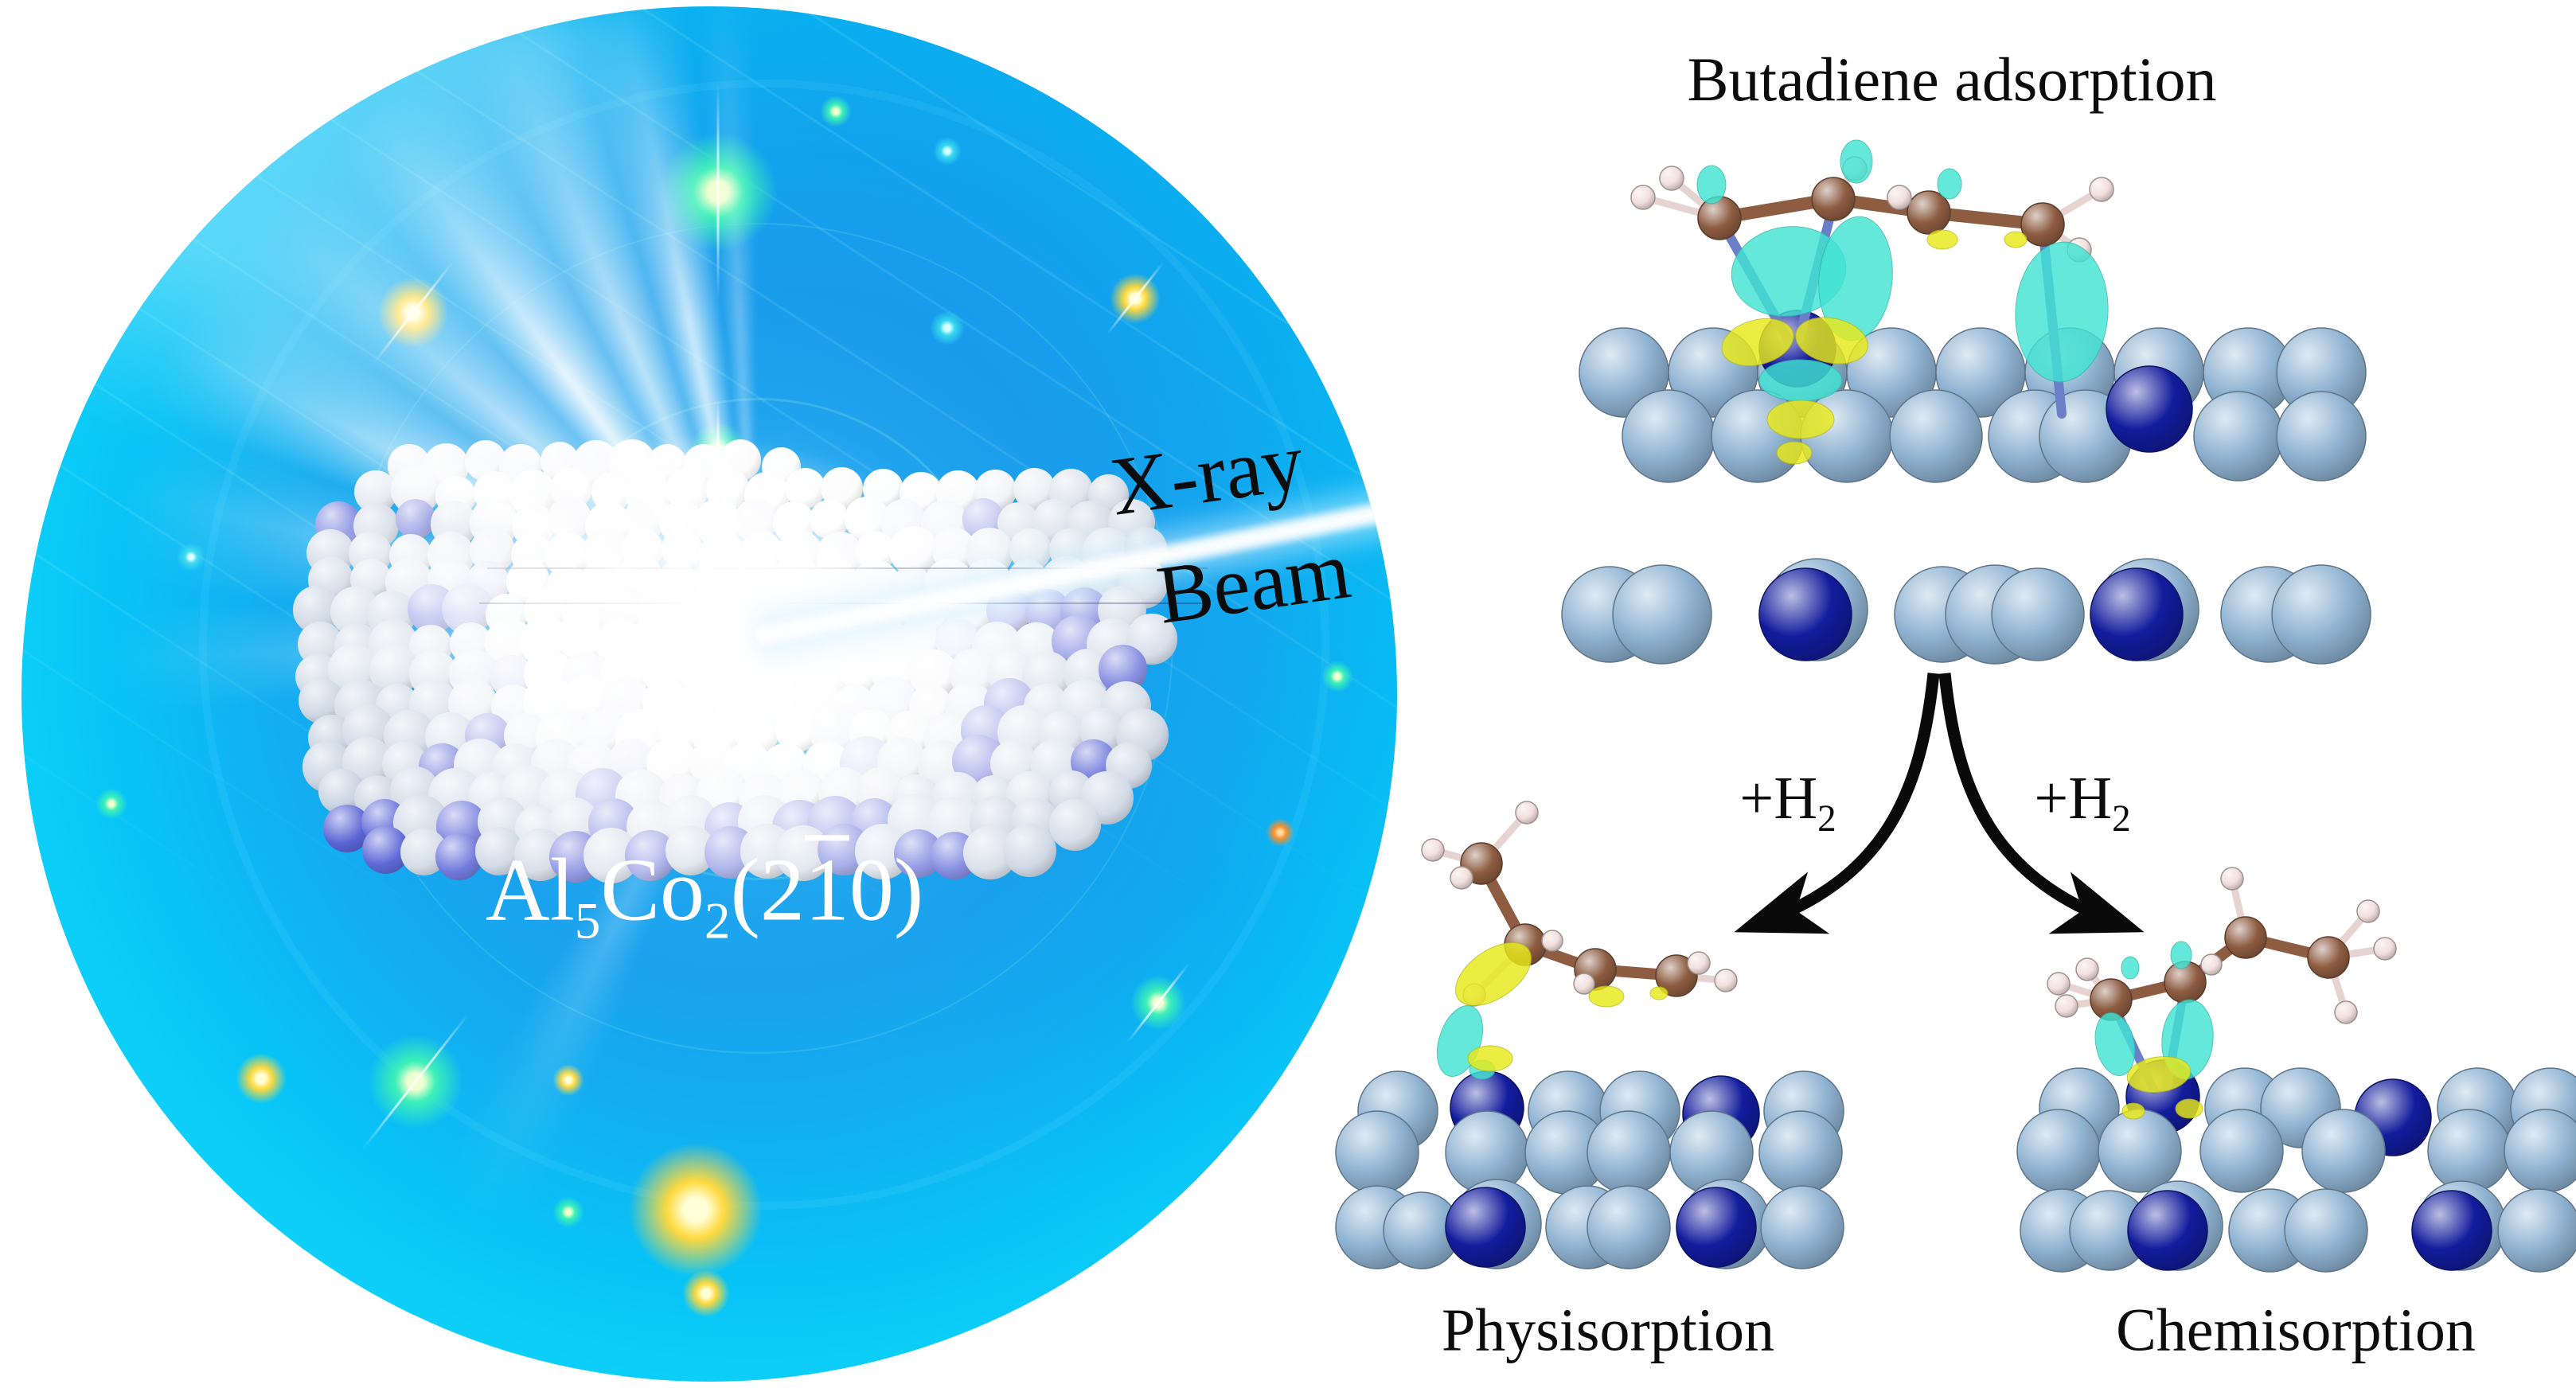 The image size is (2576, 1392). What do you see at coordinates (1608, 1330) in the screenshot?
I see `physisorption-label: Physisorption` at bounding box center [1608, 1330].